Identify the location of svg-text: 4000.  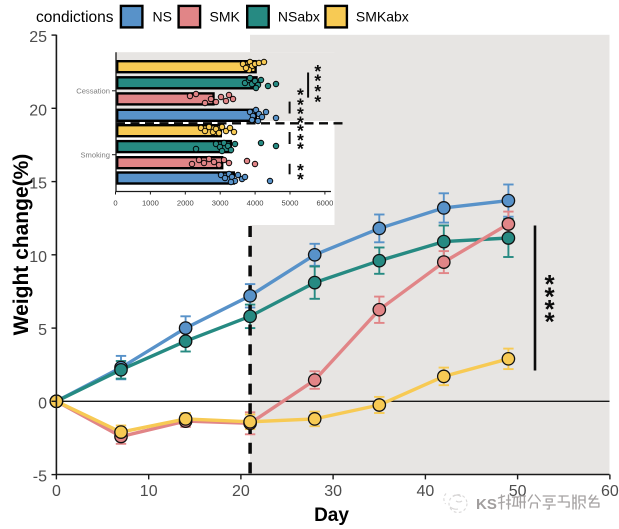
(255, 202).